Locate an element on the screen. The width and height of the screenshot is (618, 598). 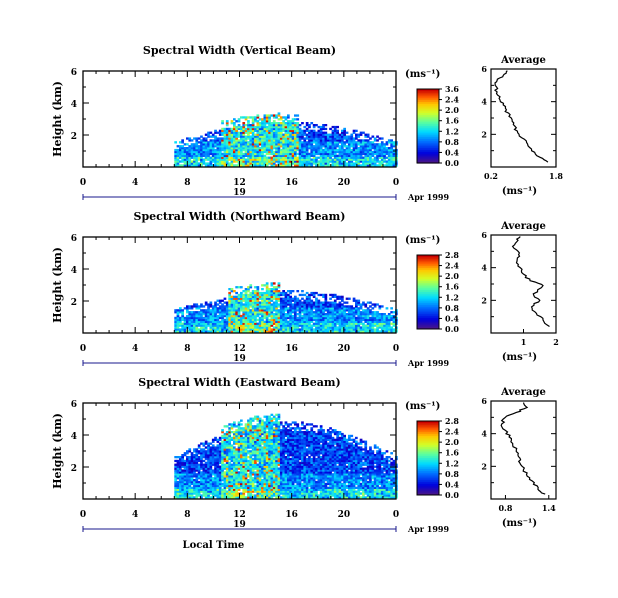
colorbar-label: (ms⁻¹) is located at coordinates (422, 240).